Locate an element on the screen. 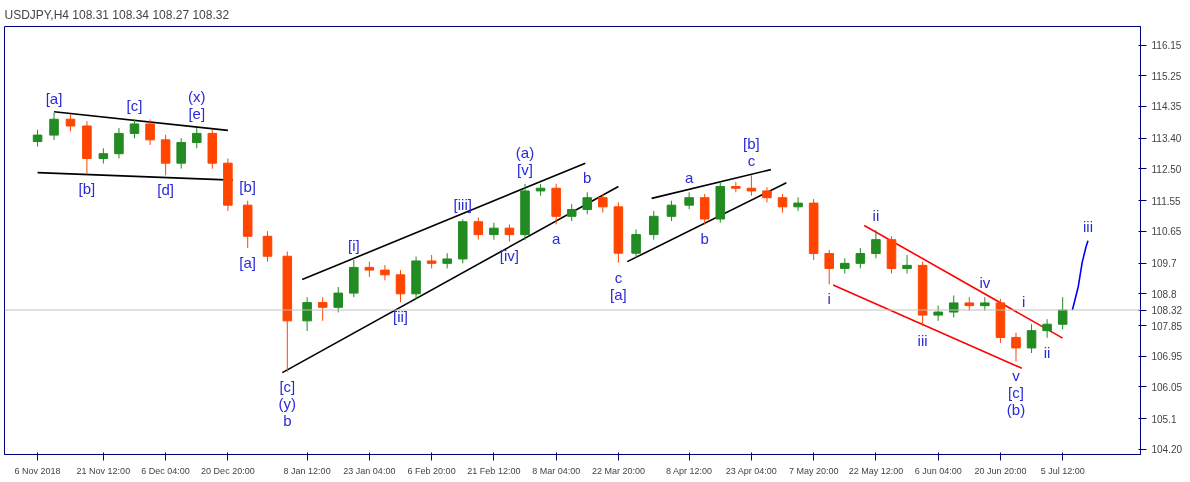  annotation: v is located at coordinates (1016, 376).